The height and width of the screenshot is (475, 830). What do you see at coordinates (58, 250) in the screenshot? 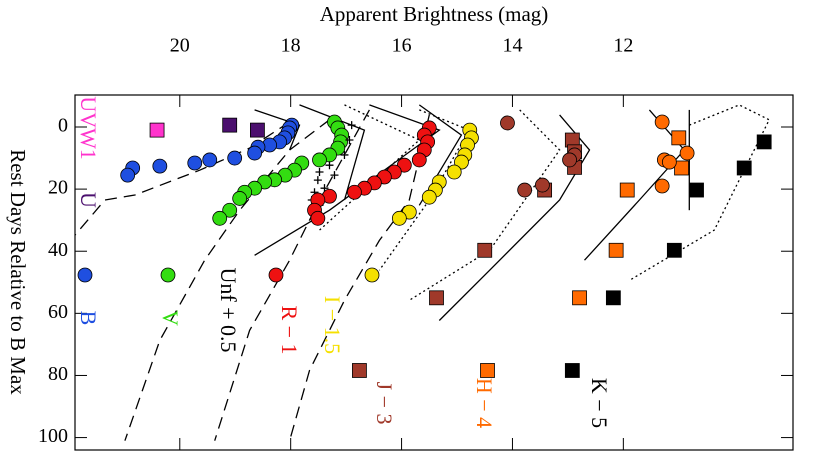
I see `y-tick-label: 40` at bounding box center [58, 250].